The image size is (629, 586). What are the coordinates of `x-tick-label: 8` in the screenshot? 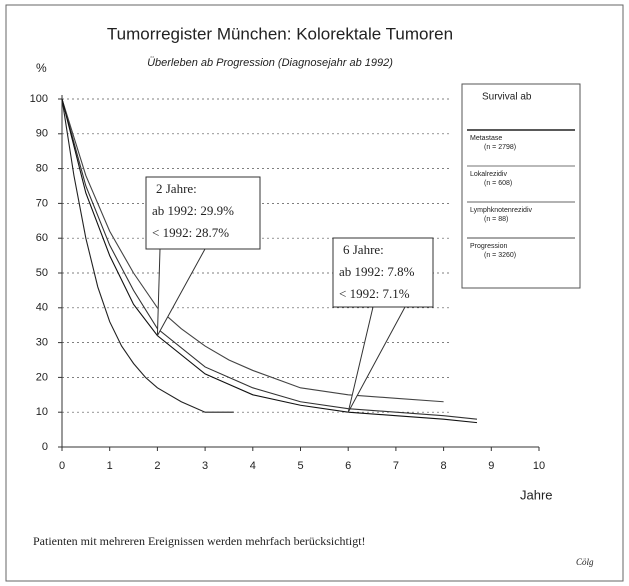 It's located at (444, 466).